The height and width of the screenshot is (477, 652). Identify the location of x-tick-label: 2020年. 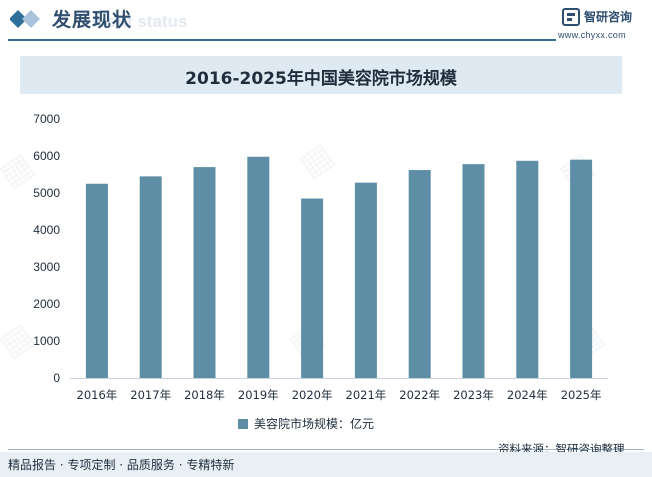
(312, 395).